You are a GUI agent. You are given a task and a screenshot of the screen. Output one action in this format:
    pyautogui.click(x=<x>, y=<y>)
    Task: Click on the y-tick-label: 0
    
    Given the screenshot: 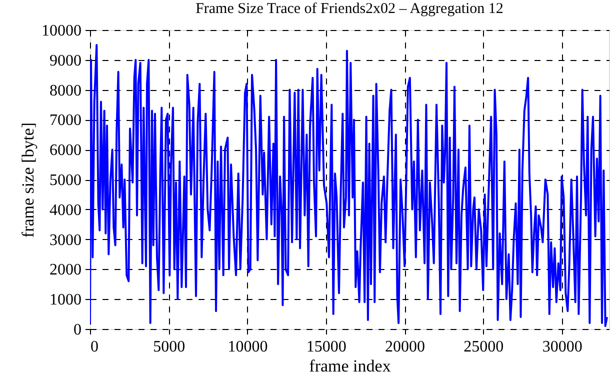 What is the action you would take?
    pyautogui.click(x=78, y=330)
    